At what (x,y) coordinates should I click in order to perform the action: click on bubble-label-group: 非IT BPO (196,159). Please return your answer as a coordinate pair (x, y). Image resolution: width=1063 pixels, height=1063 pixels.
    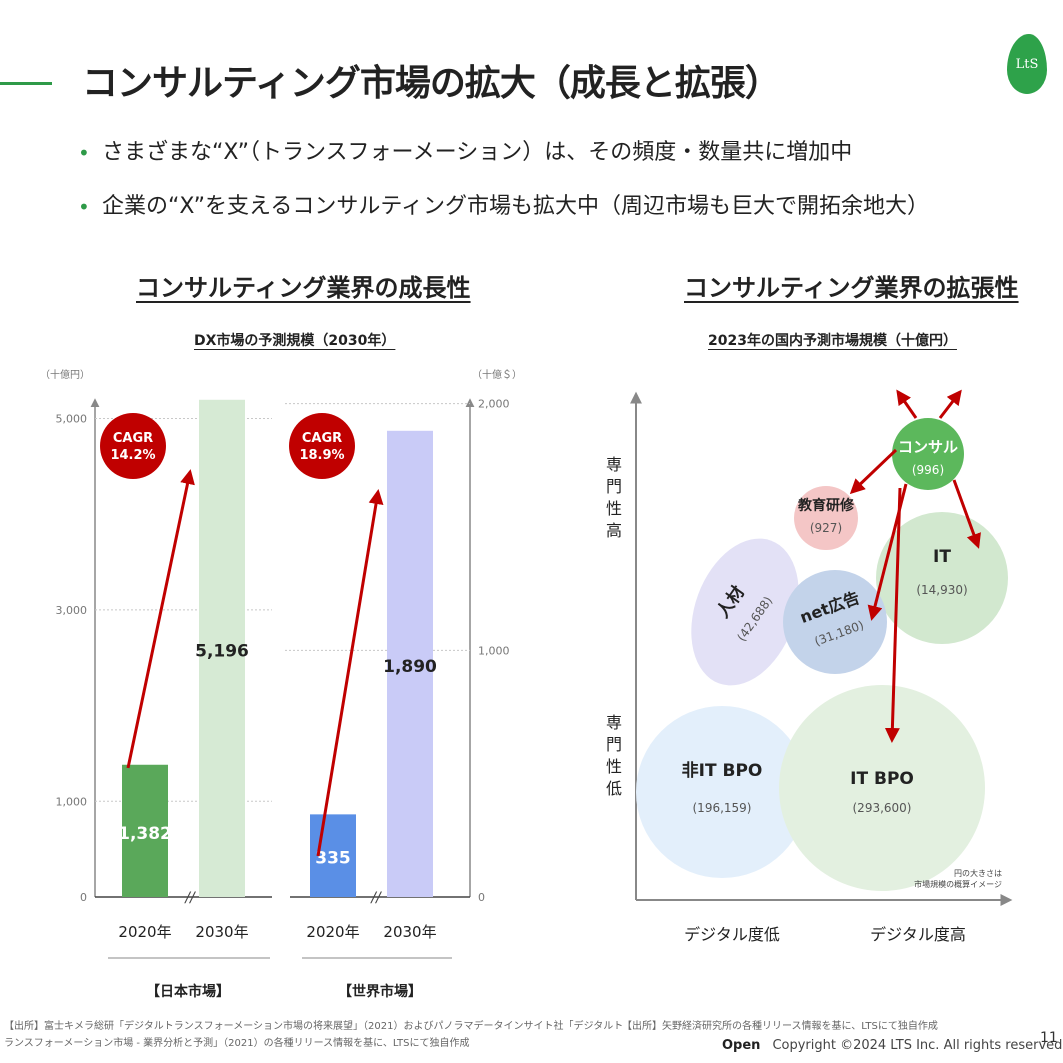
    Looking at the image, I should click on (722, 787).